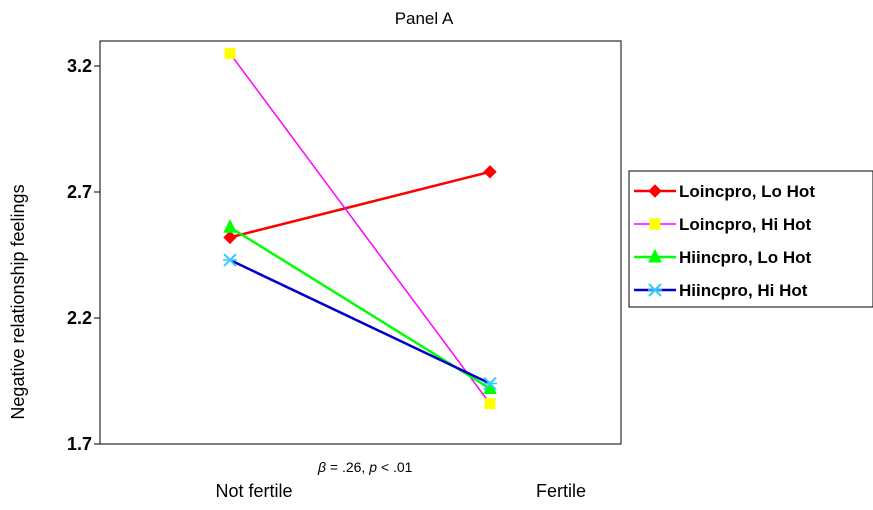  What do you see at coordinates (561, 491) in the screenshot?
I see `x-tick-label: Fertile` at bounding box center [561, 491].